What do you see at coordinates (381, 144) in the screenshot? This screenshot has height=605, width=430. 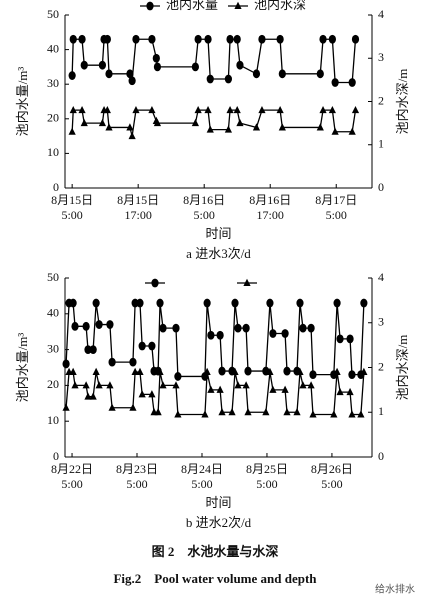 I see `y2-tick-label: 1` at bounding box center [381, 144].